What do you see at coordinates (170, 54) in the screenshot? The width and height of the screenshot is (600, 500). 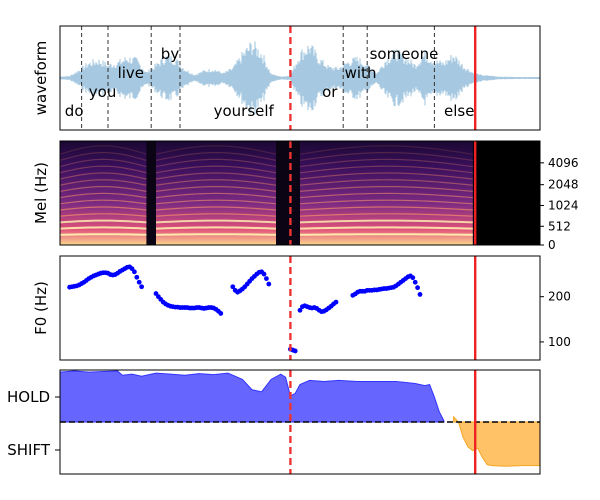 I see `word-label: by` at bounding box center [170, 54].